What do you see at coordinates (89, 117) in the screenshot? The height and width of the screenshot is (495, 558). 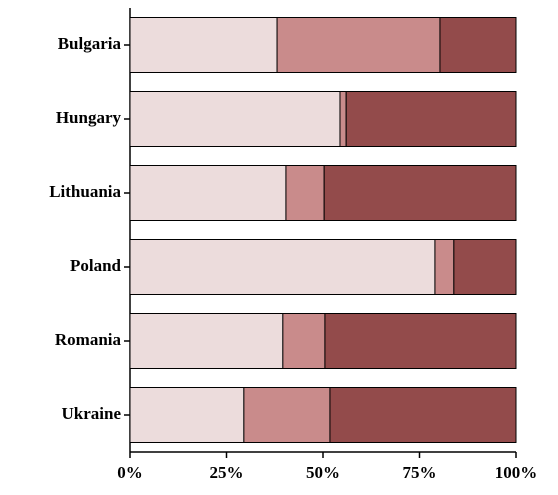 I see `y-tick-label: Hungary` at bounding box center [89, 117].